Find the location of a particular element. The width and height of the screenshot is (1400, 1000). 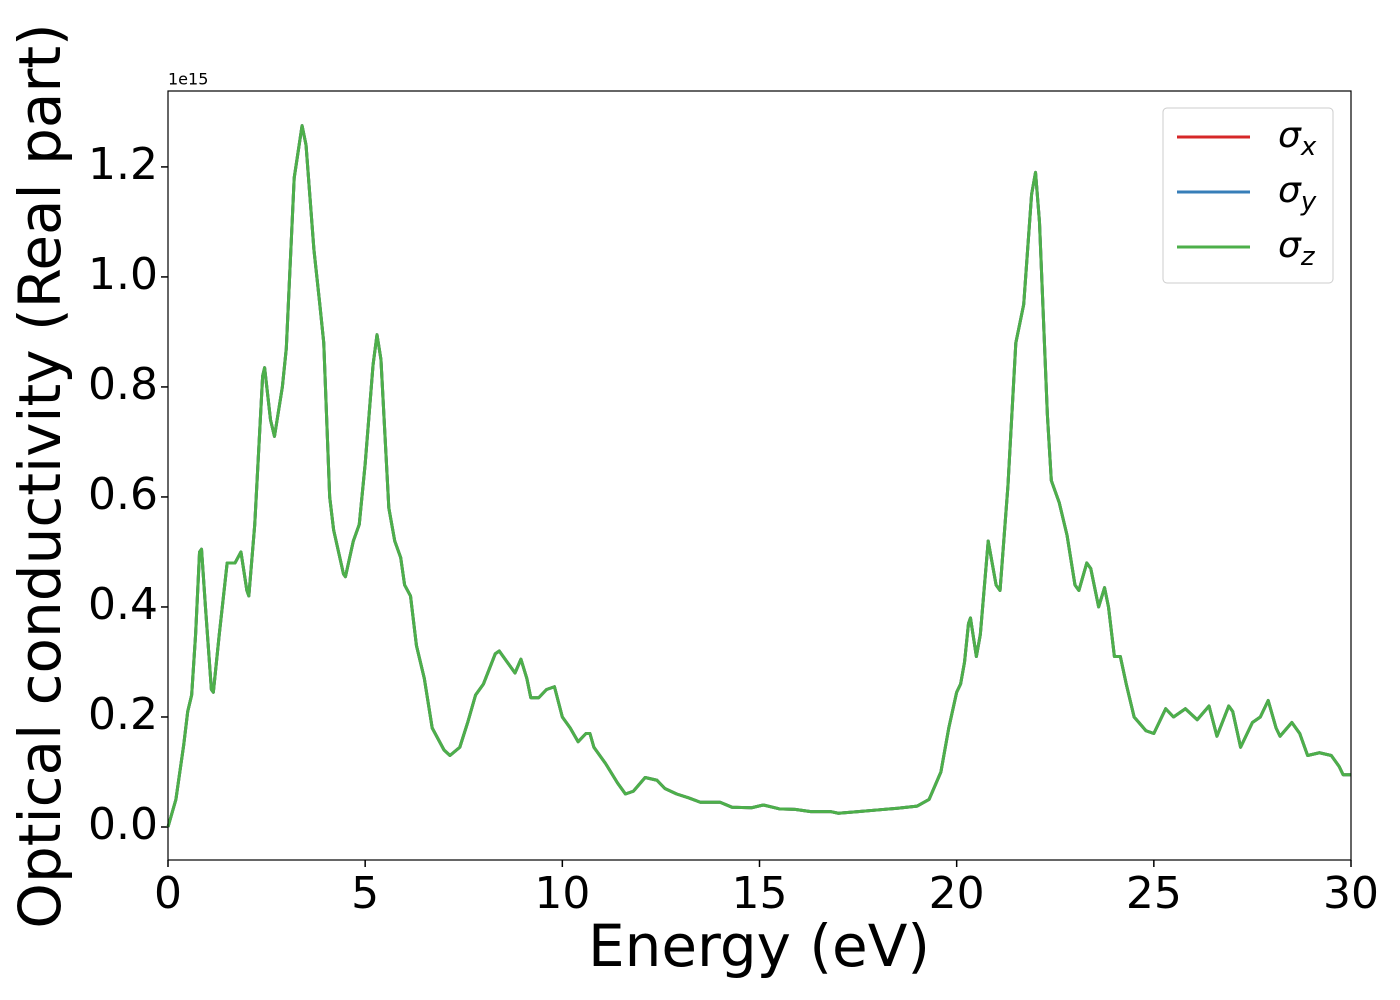

y-tick-label: 0.4 is located at coordinates (123, 604).